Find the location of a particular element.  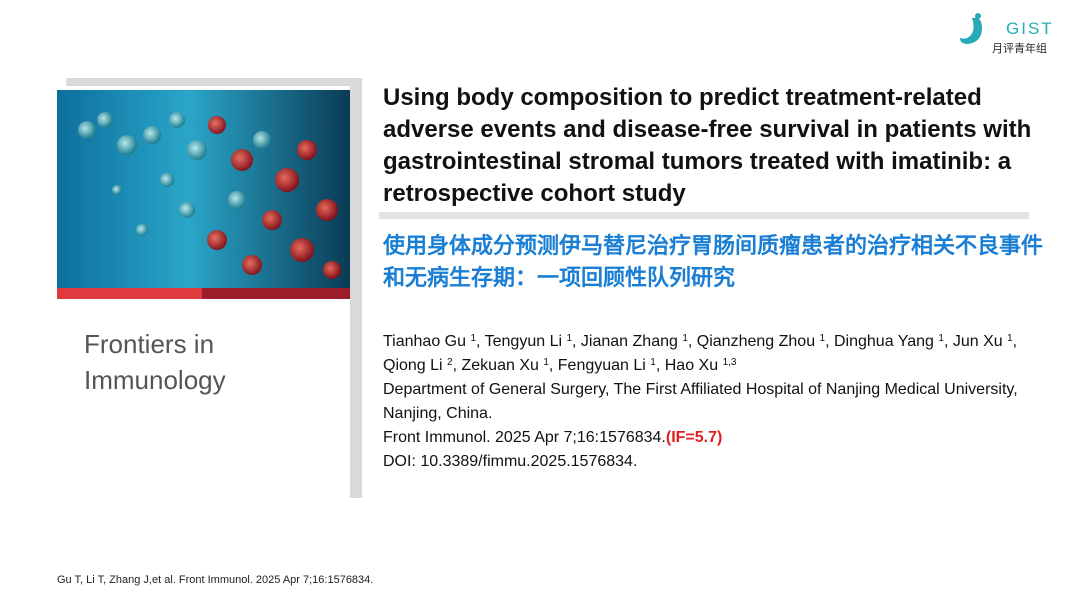

author-name: , Fengyuan Li is located at coordinates (599, 365).